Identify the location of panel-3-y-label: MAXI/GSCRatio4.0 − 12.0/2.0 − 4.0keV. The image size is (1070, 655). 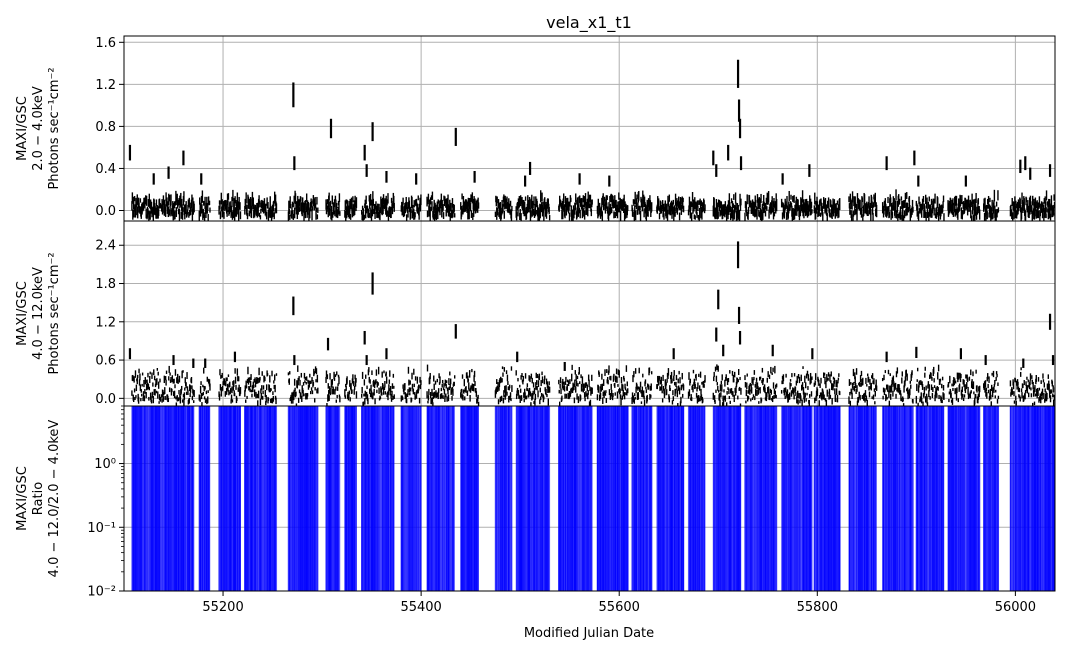
(38, 499).